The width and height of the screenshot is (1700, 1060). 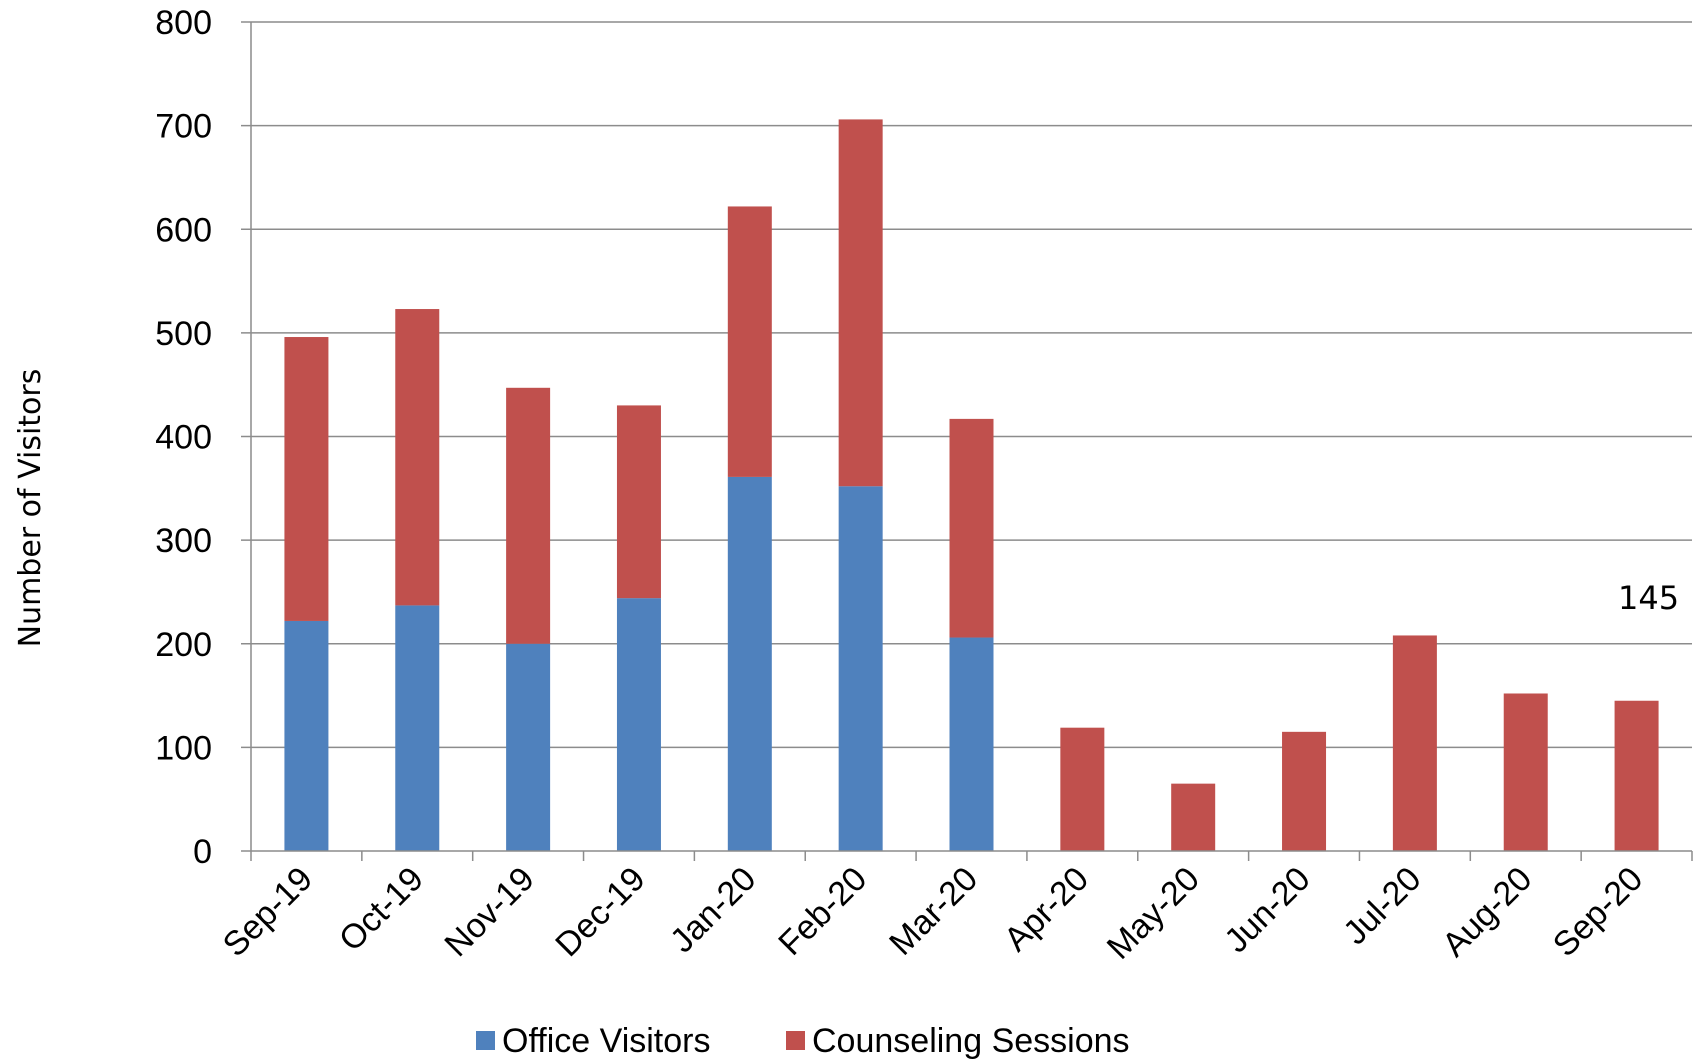 What do you see at coordinates (183, 748) in the screenshot?
I see `y-tick-label: 100` at bounding box center [183, 748].